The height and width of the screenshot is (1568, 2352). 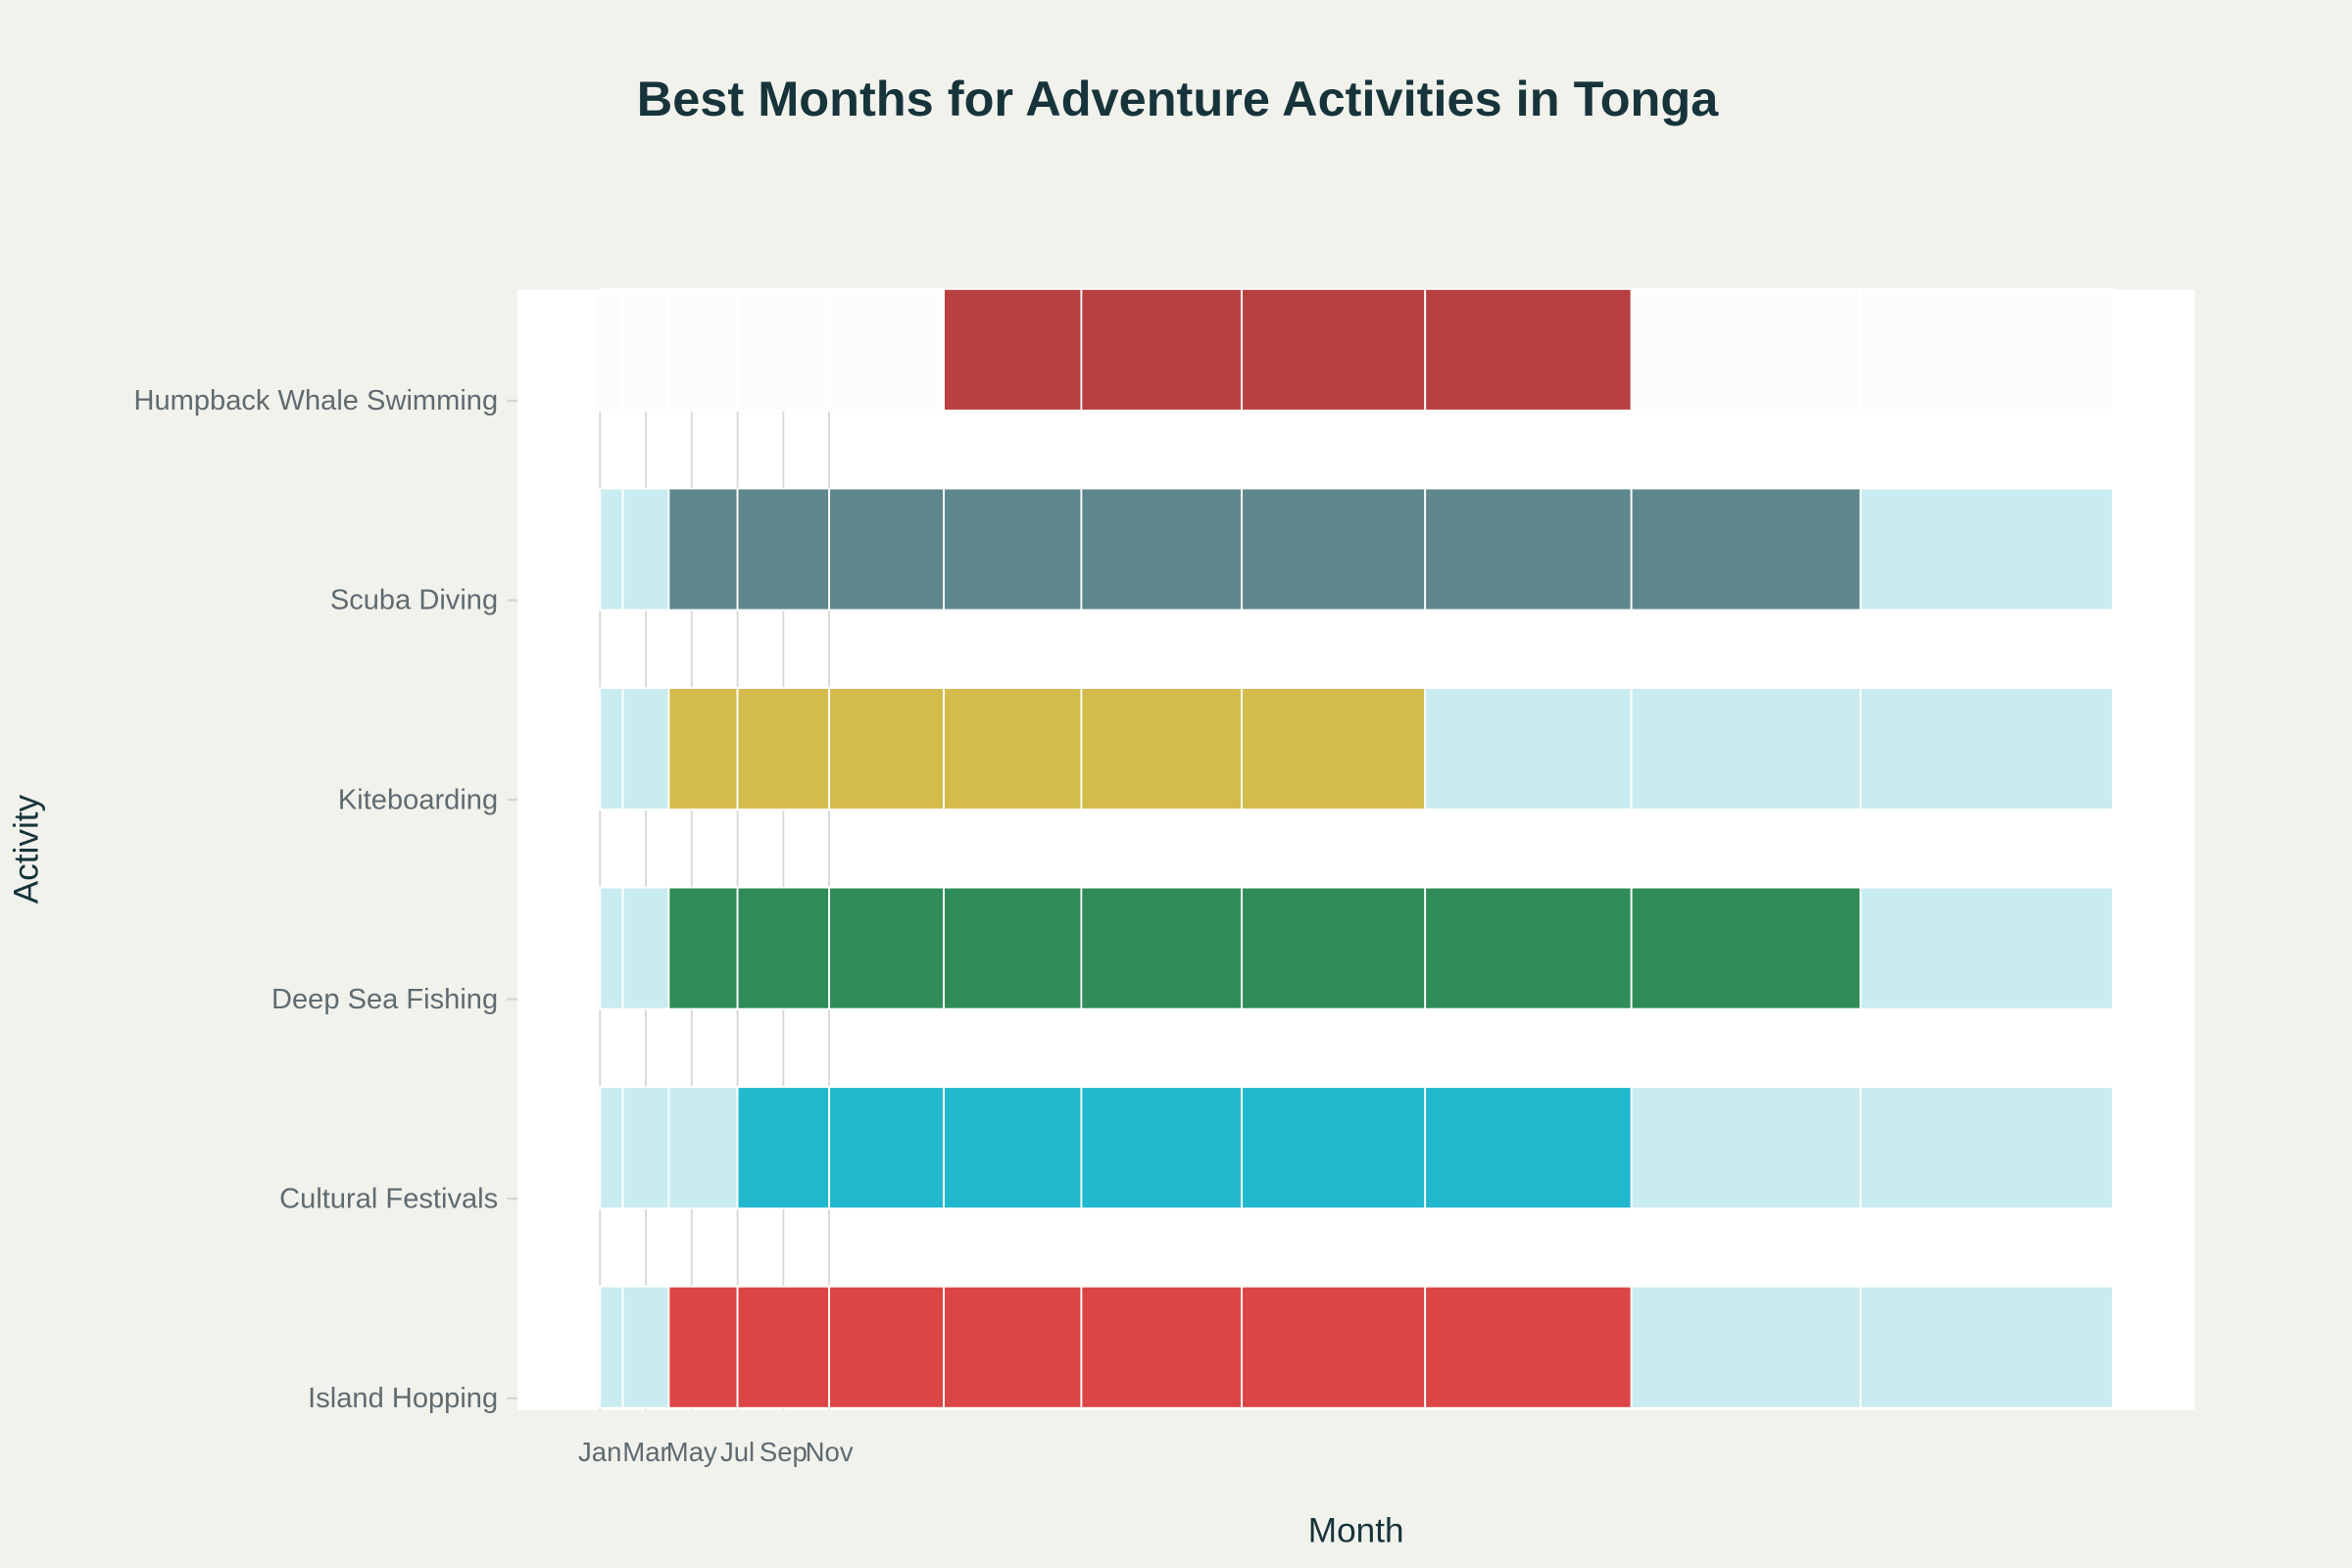 What do you see at coordinates (414, 600) in the screenshot?
I see `y-tick-label: Scuba Diving` at bounding box center [414, 600].